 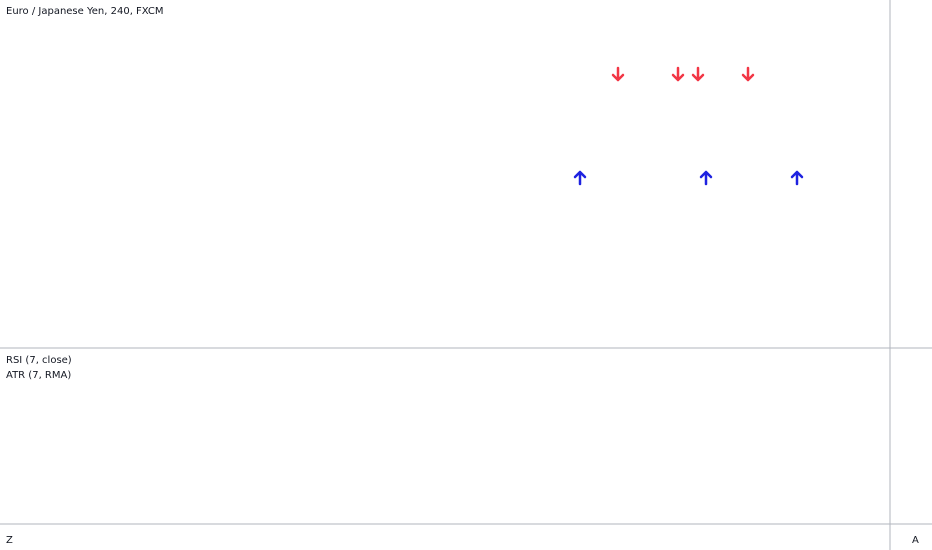 What do you see at coordinates (688, 126) in the screenshot?
I see `arrows` at bounding box center [688, 126].